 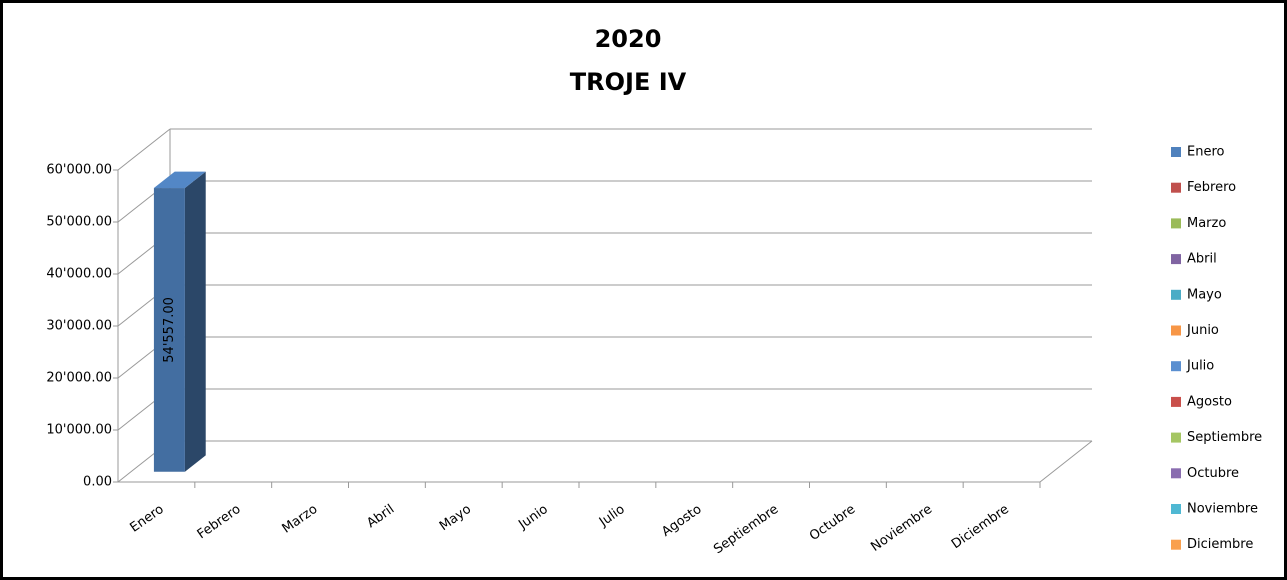 I want to click on legend-label: Mayo, so click(x=1204, y=294).